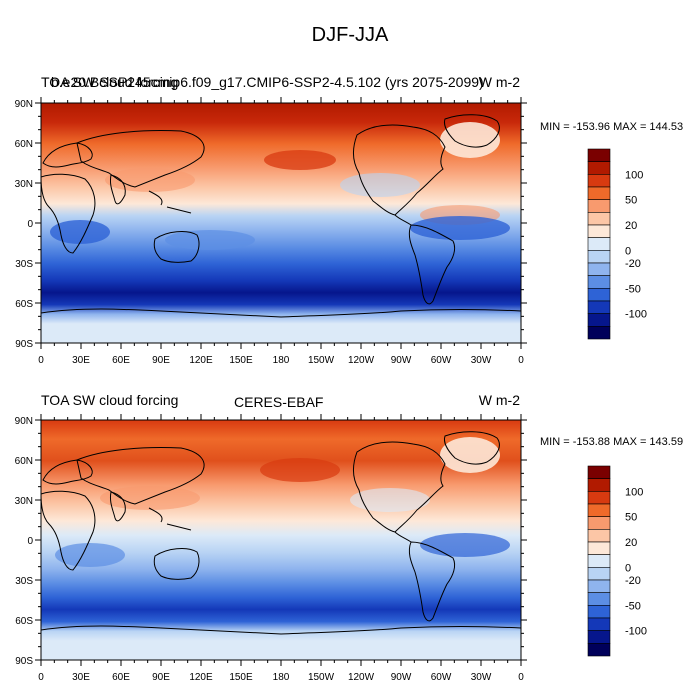 The width and height of the screenshot is (700, 700). Describe the element at coordinates (121, 677) in the screenshot. I see `panel2-xtick-label: 60E` at that location.